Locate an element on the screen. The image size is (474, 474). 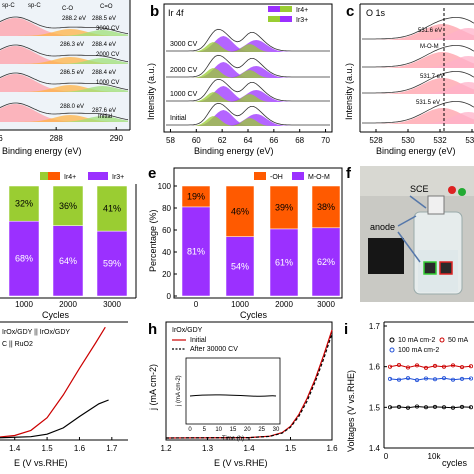
panel-c-row1-envelope is located at coordinates (418, 56).